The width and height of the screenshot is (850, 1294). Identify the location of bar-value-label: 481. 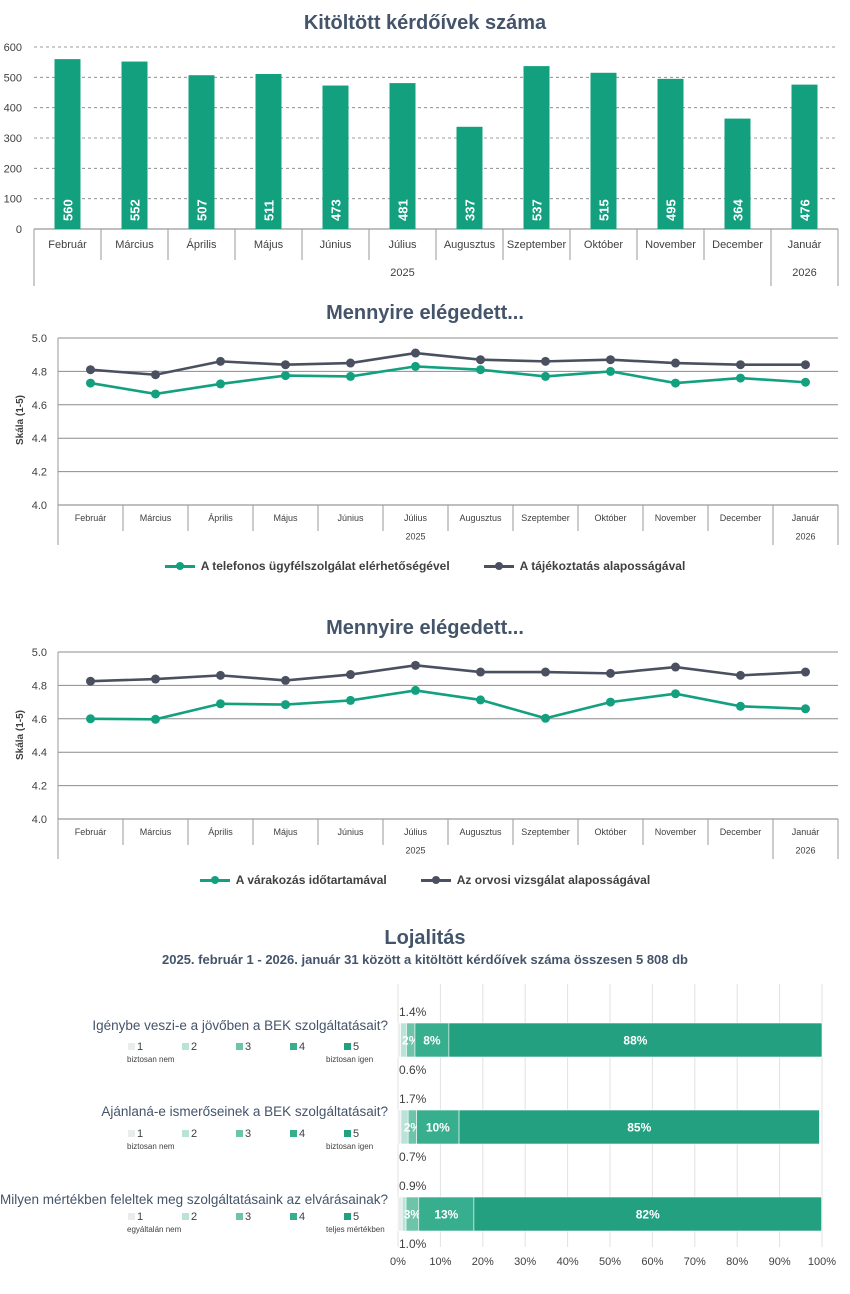
(403, 210).